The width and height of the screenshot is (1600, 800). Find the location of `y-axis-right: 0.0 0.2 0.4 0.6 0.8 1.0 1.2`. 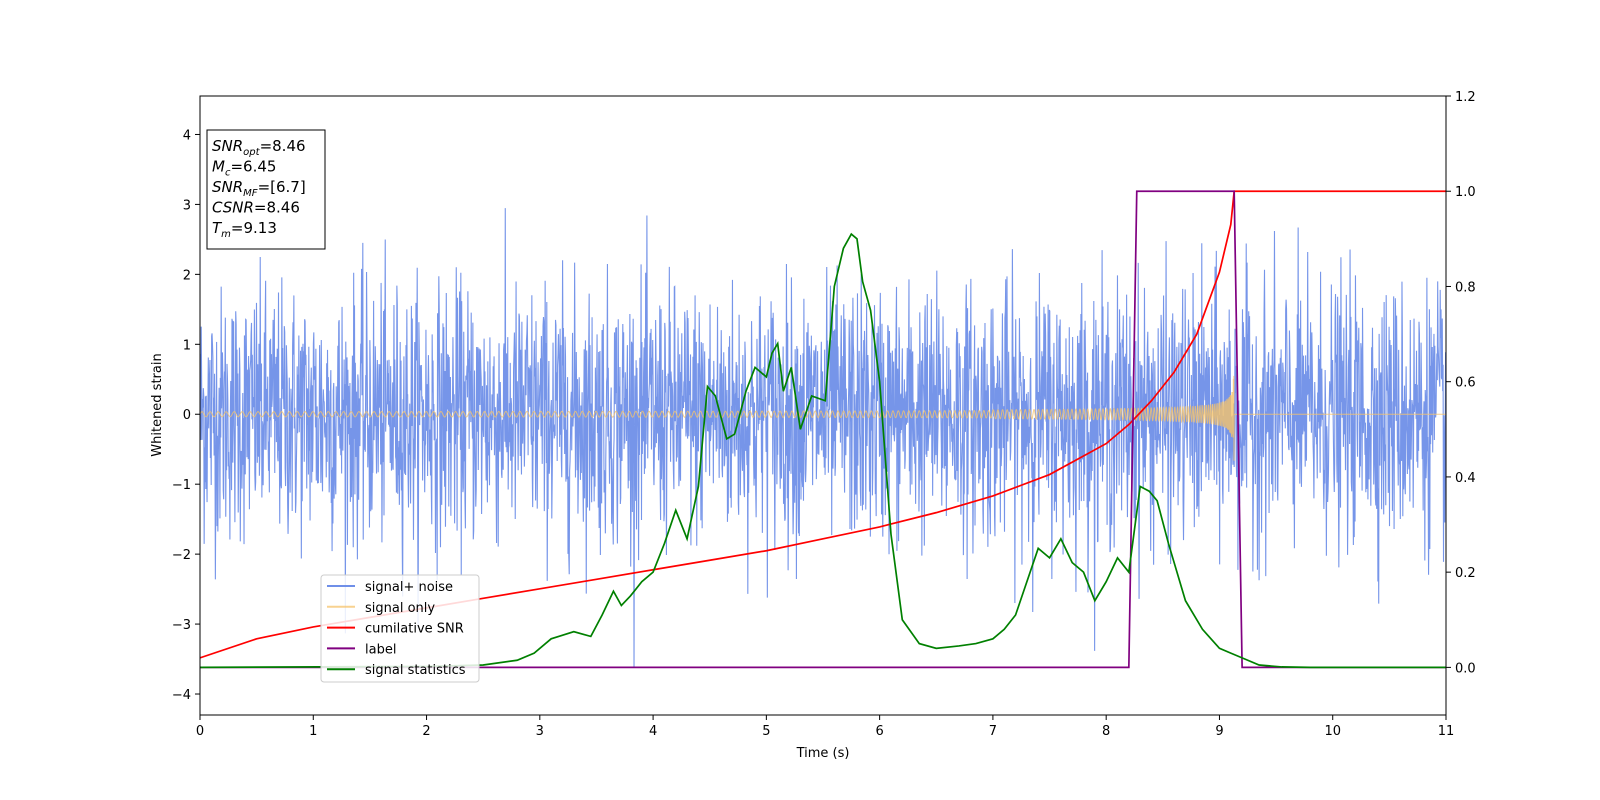

y-axis-right: 0.0 0.2 0.4 0.6 0.8 1.0 1.2 is located at coordinates (1461, 383).